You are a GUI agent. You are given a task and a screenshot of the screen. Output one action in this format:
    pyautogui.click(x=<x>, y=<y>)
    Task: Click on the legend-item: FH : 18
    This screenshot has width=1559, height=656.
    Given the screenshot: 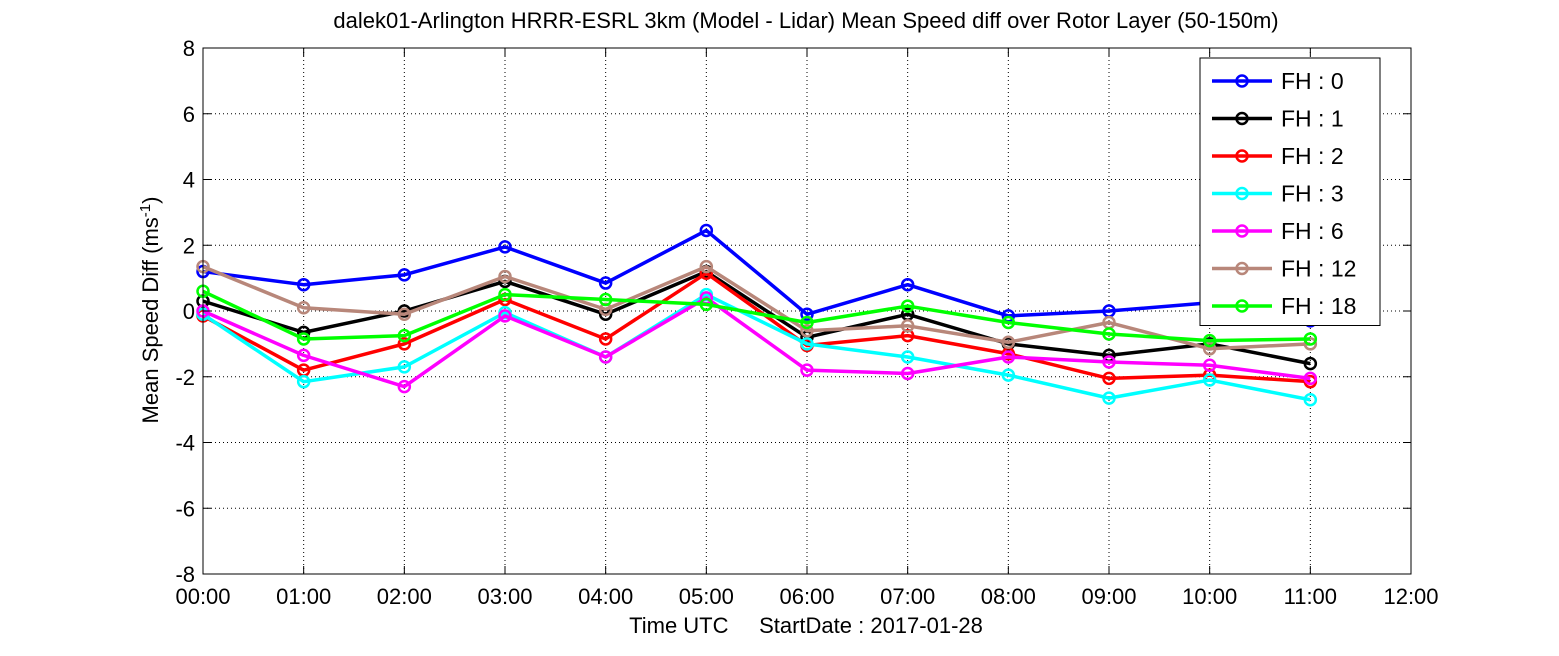 What is the action you would take?
    pyautogui.click(x=1284, y=306)
    